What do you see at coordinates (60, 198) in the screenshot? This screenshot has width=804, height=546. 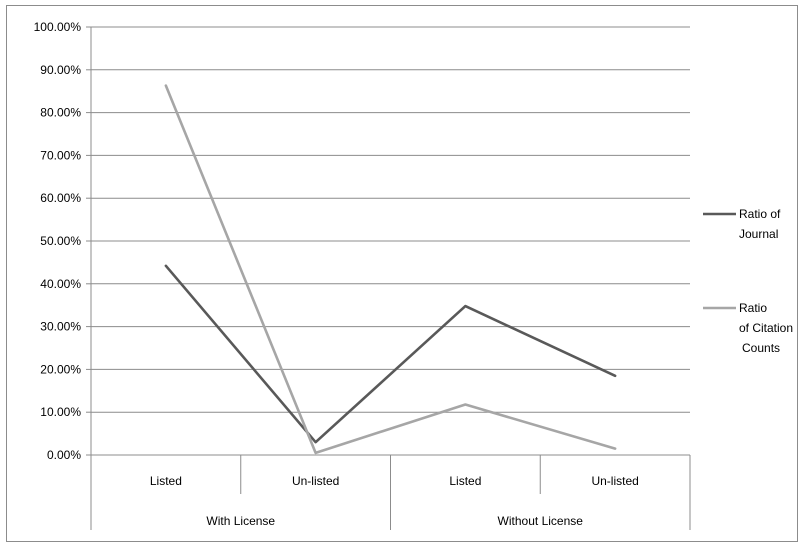 I see `y-tick-label: 60.00%` at bounding box center [60, 198].